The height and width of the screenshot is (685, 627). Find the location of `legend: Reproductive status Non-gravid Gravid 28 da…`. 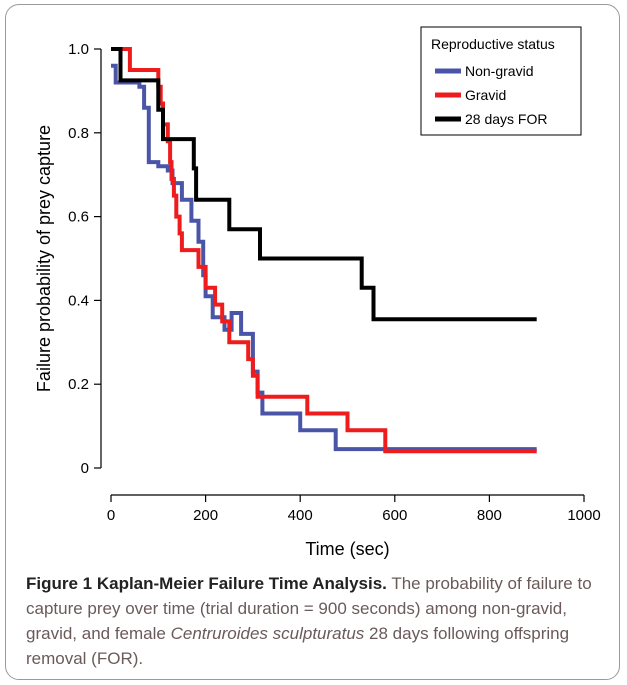

legend: Reproductive status Non-gravid Gravid 28 da… is located at coordinates (501, 81).